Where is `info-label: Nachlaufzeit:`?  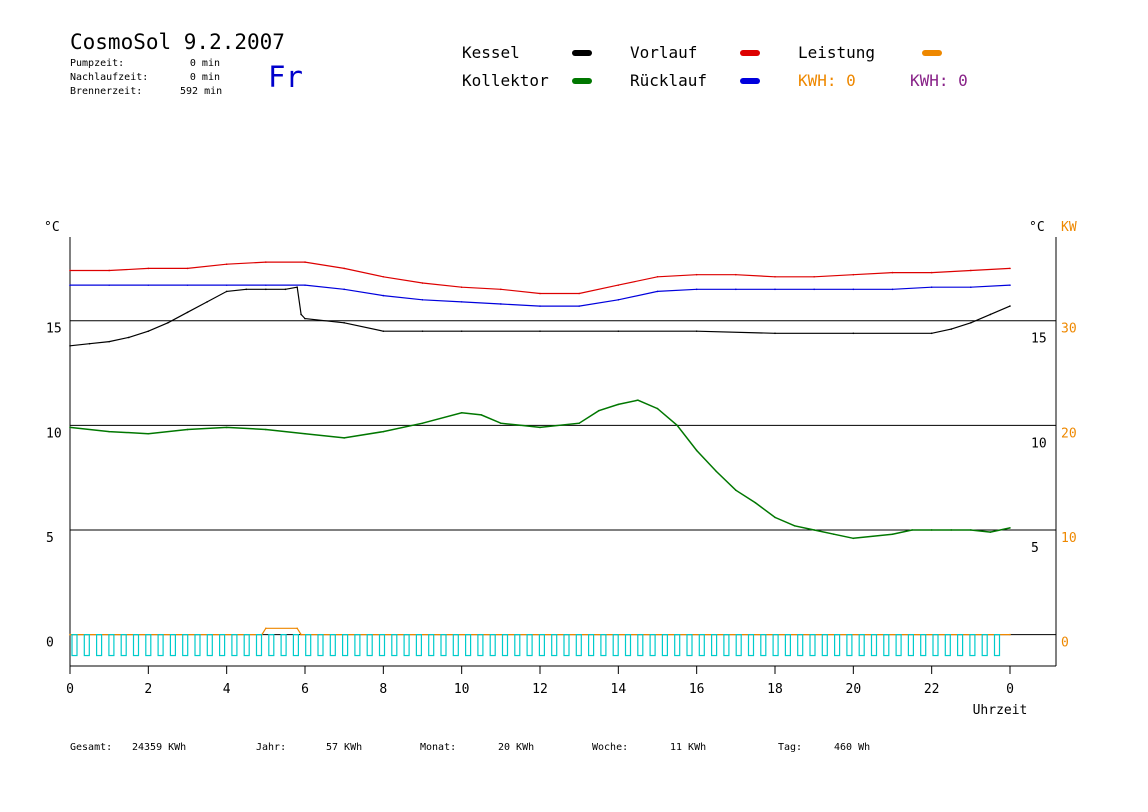
info-label: Nachlaufzeit: is located at coordinates (109, 77).